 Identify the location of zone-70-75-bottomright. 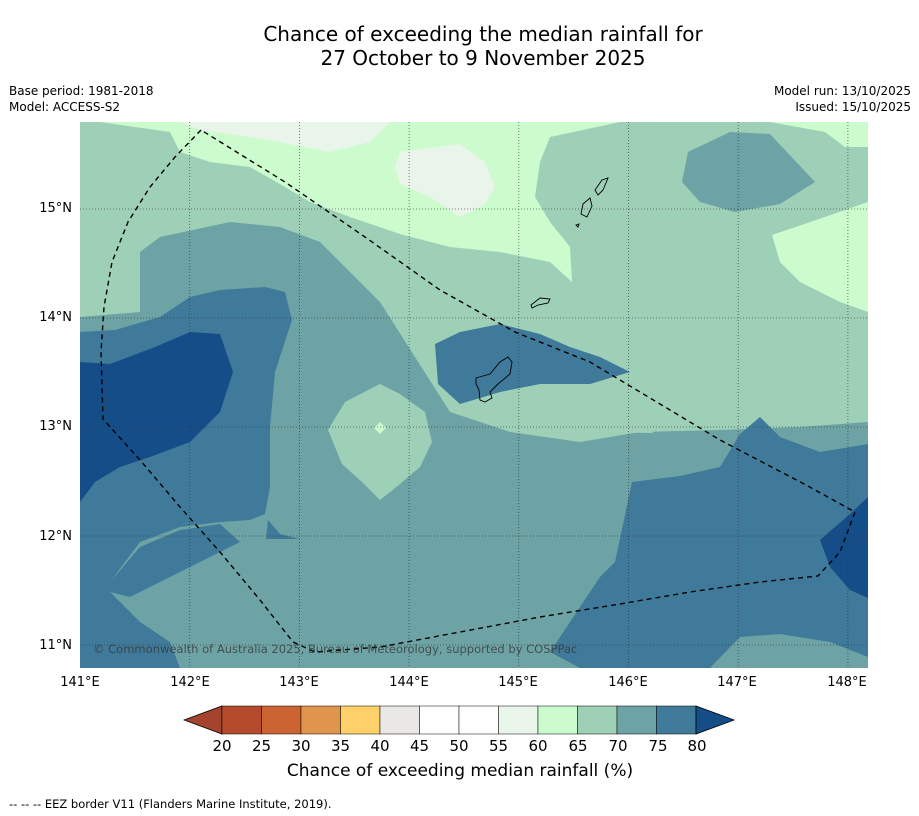
(789, 651).